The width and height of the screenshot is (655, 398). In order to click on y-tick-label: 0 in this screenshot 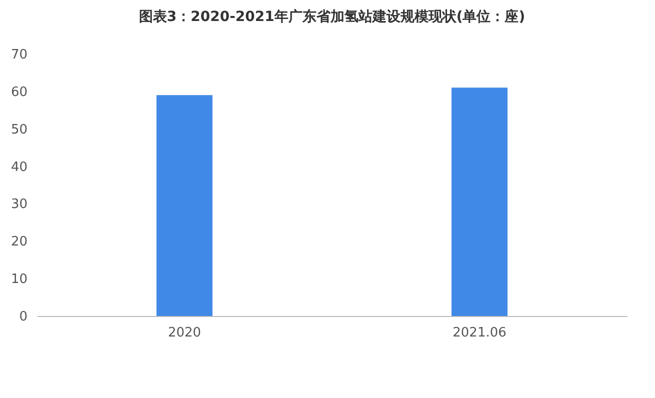, I will do `click(23, 317)`.